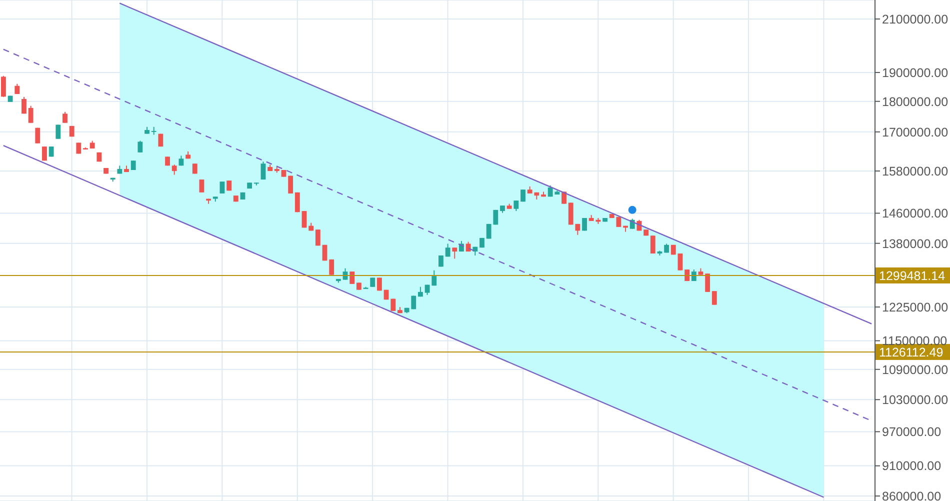 This screenshot has height=501, width=950. What do you see at coordinates (915, 19) in the screenshot?
I see `y-tick-label: 2100000.00` at bounding box center [915, 19].